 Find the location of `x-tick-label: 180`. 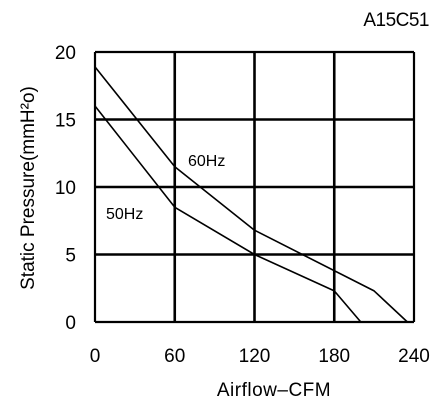

x-tick-label: 180 is located at coordinates (334, 356).